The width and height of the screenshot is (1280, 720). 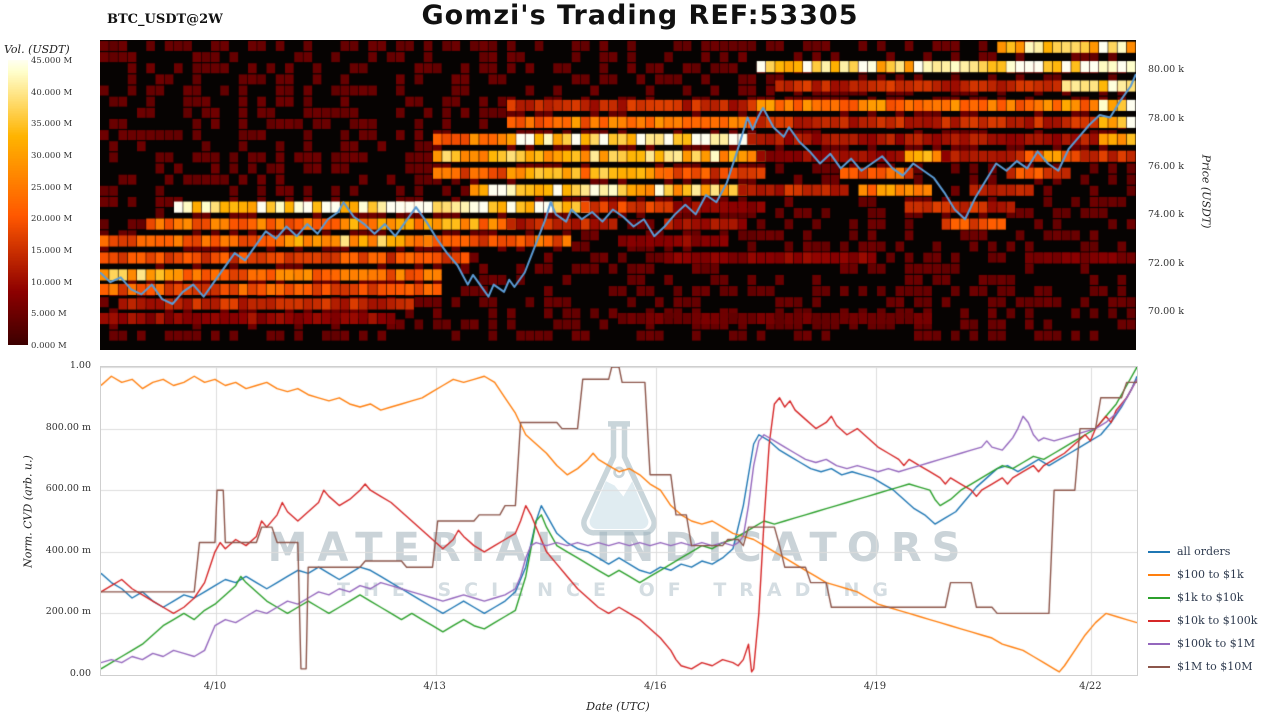 What do you see at coordinates (80, 673) in the screenshot?
I see `cvd-y-tick: 0.00` at bounding box center [80, 673].